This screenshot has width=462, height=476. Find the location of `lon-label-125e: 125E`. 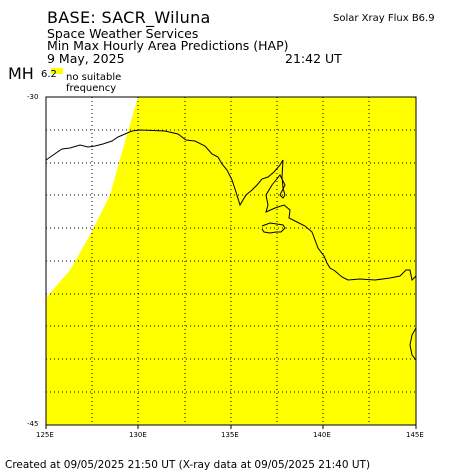

lon-label-125e: 125E is located at coordinates (45, 435).